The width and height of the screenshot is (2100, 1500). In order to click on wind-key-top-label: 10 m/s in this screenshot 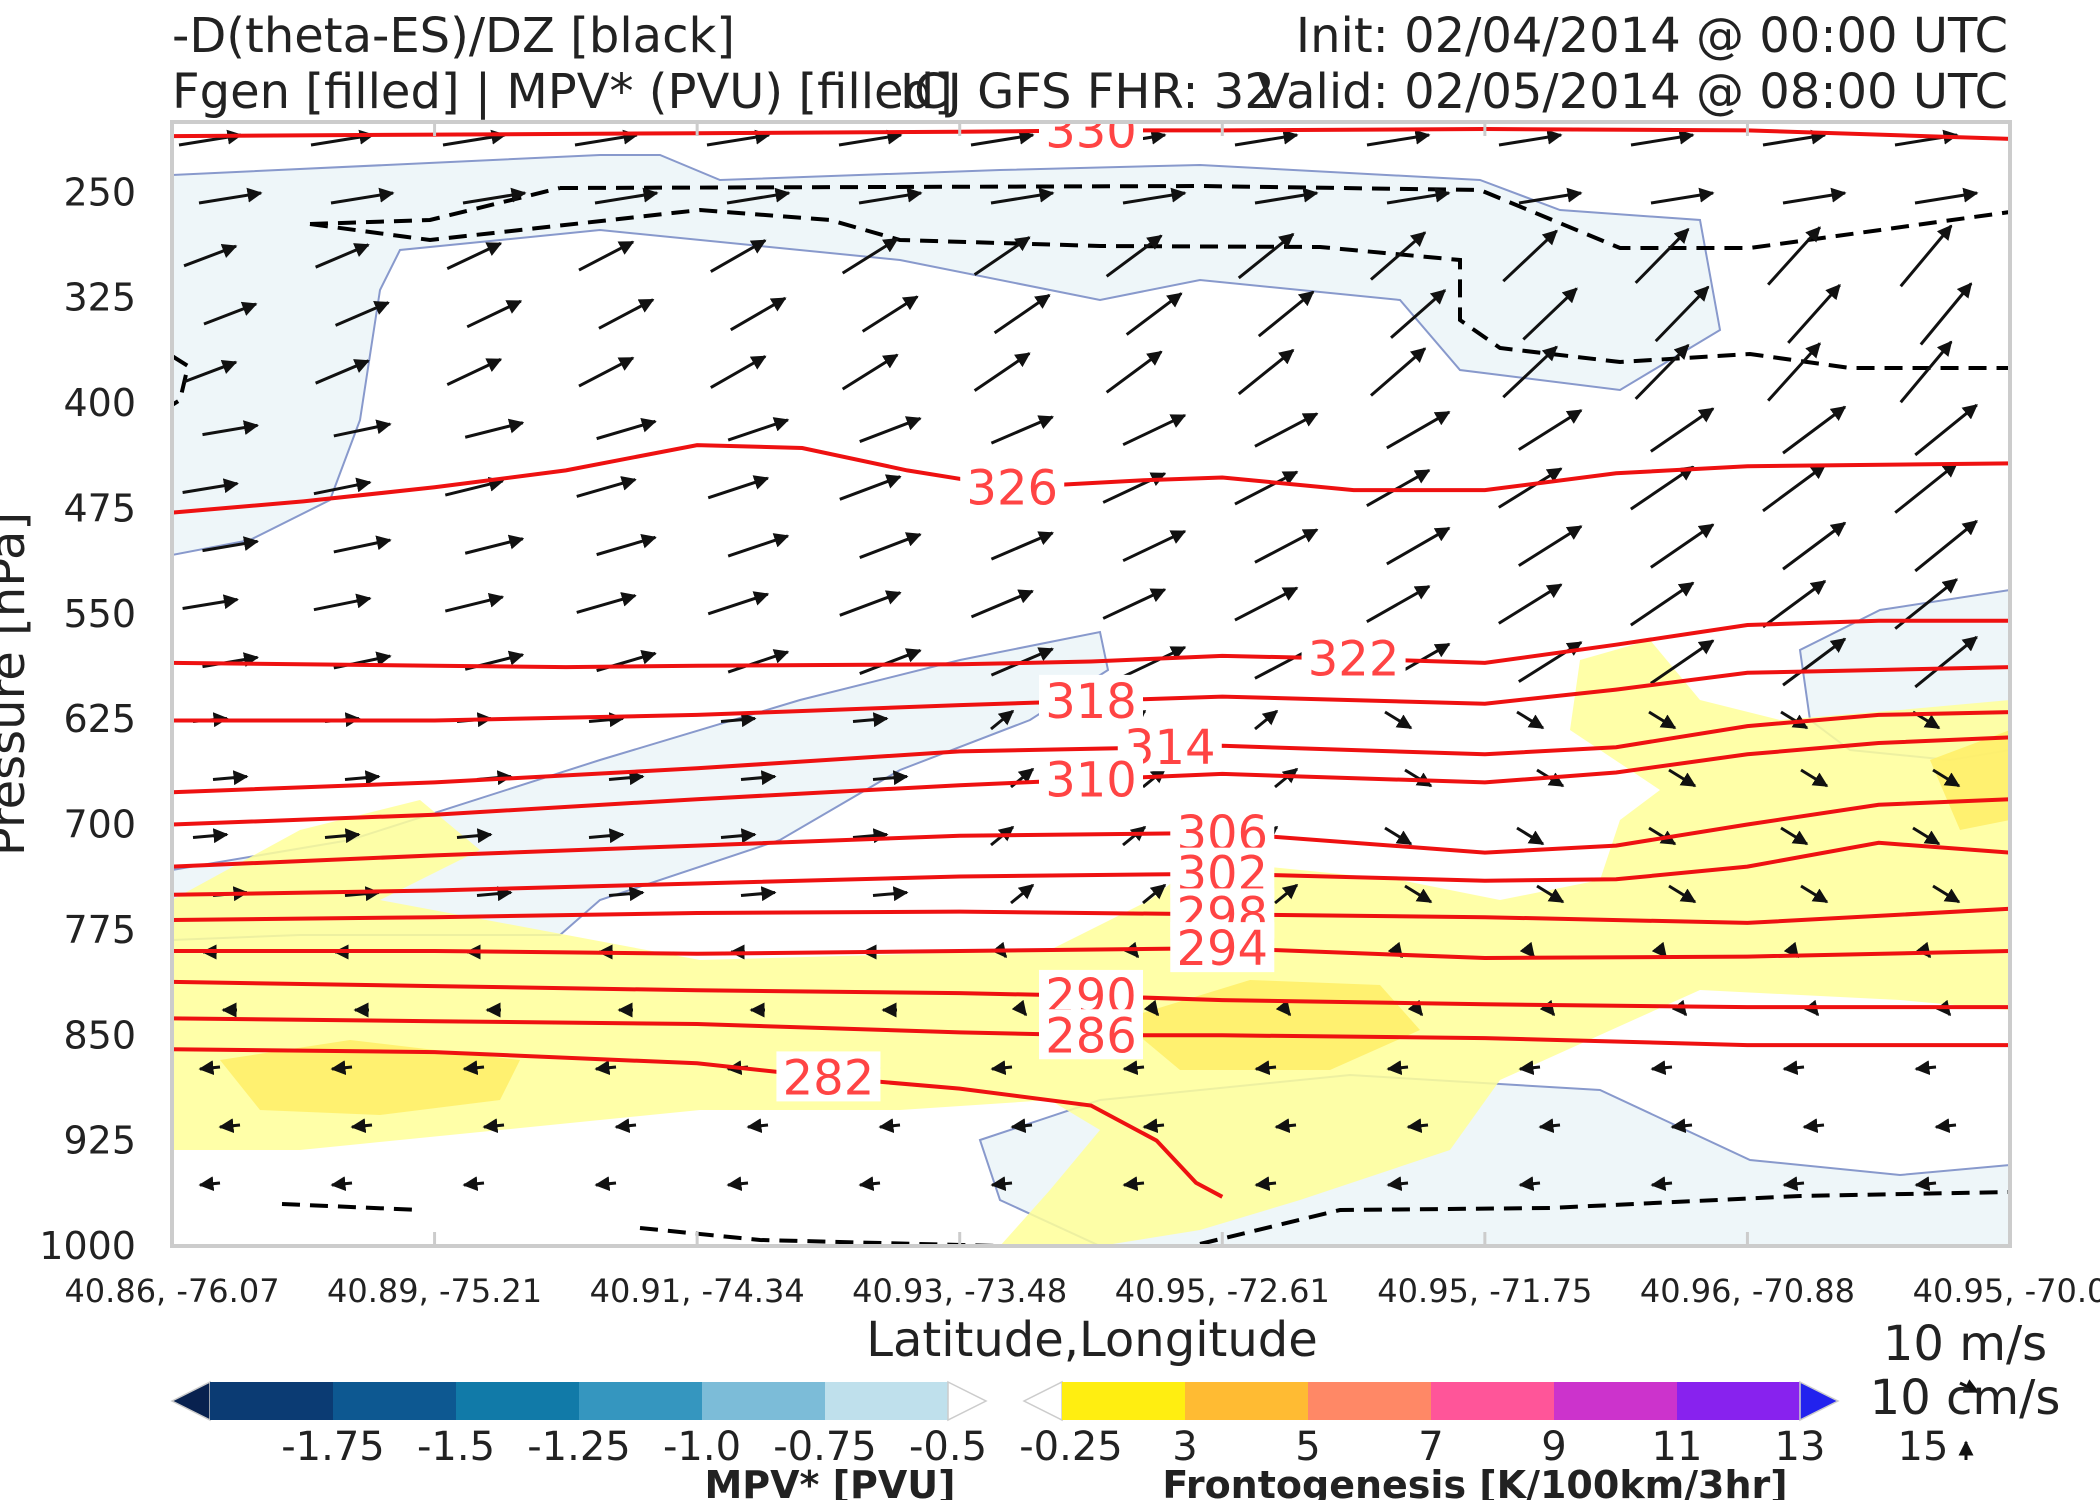, I will do `click(1965, 1344)`.